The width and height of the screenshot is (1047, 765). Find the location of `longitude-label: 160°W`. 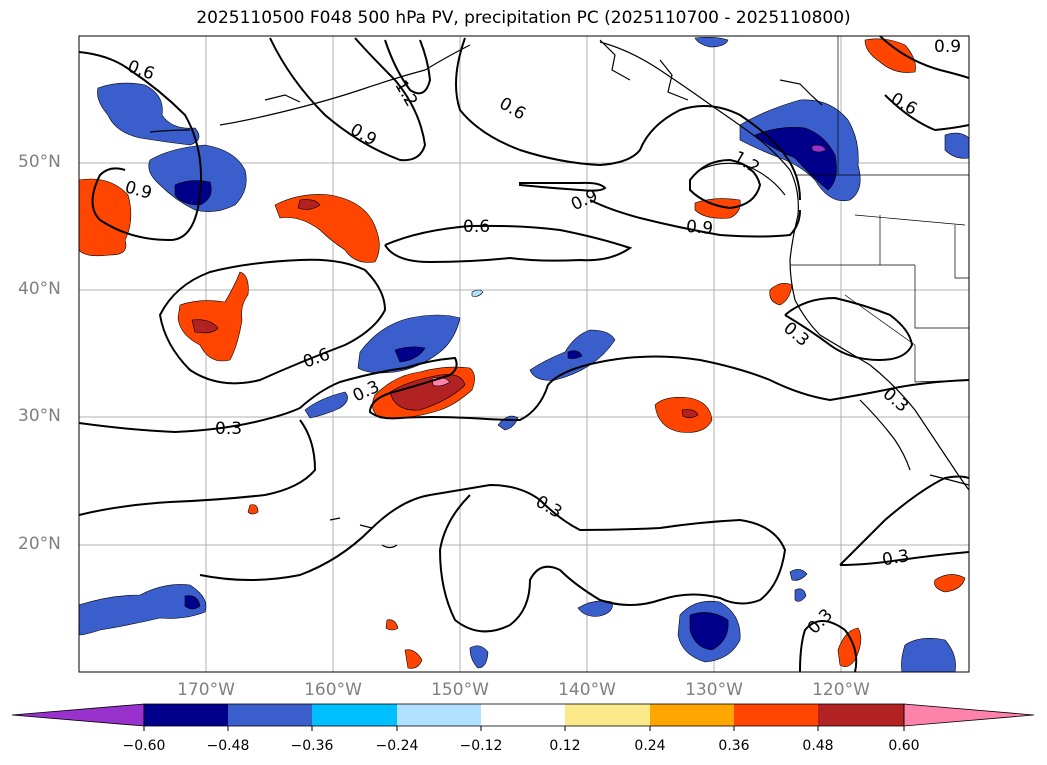

longitude-label: 160°W is located at coordinates (333, 690).